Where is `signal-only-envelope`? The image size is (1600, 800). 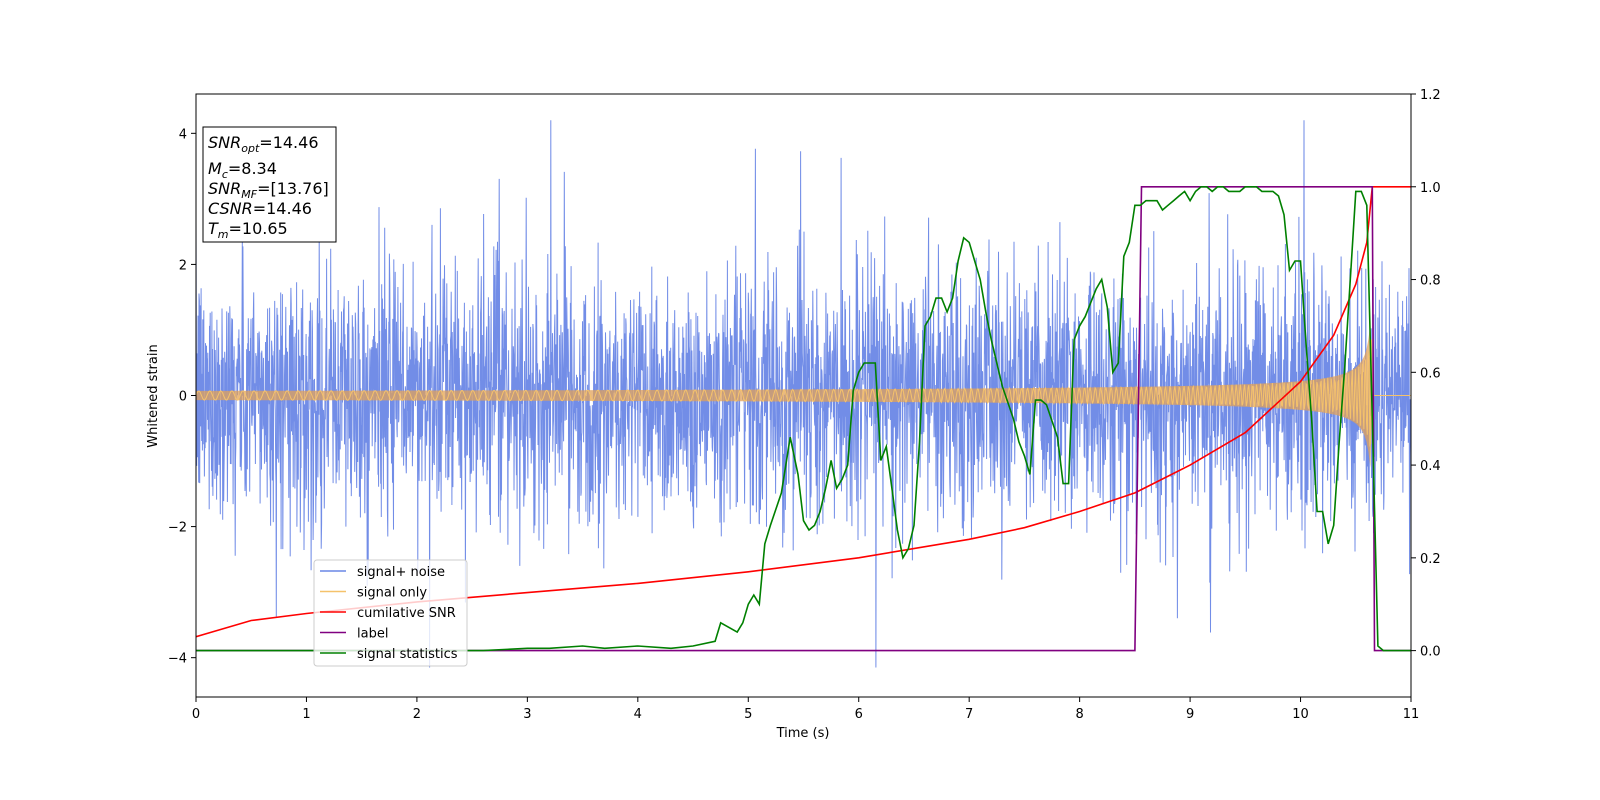 signal-only-envelope is located at coordinates (784, 395).